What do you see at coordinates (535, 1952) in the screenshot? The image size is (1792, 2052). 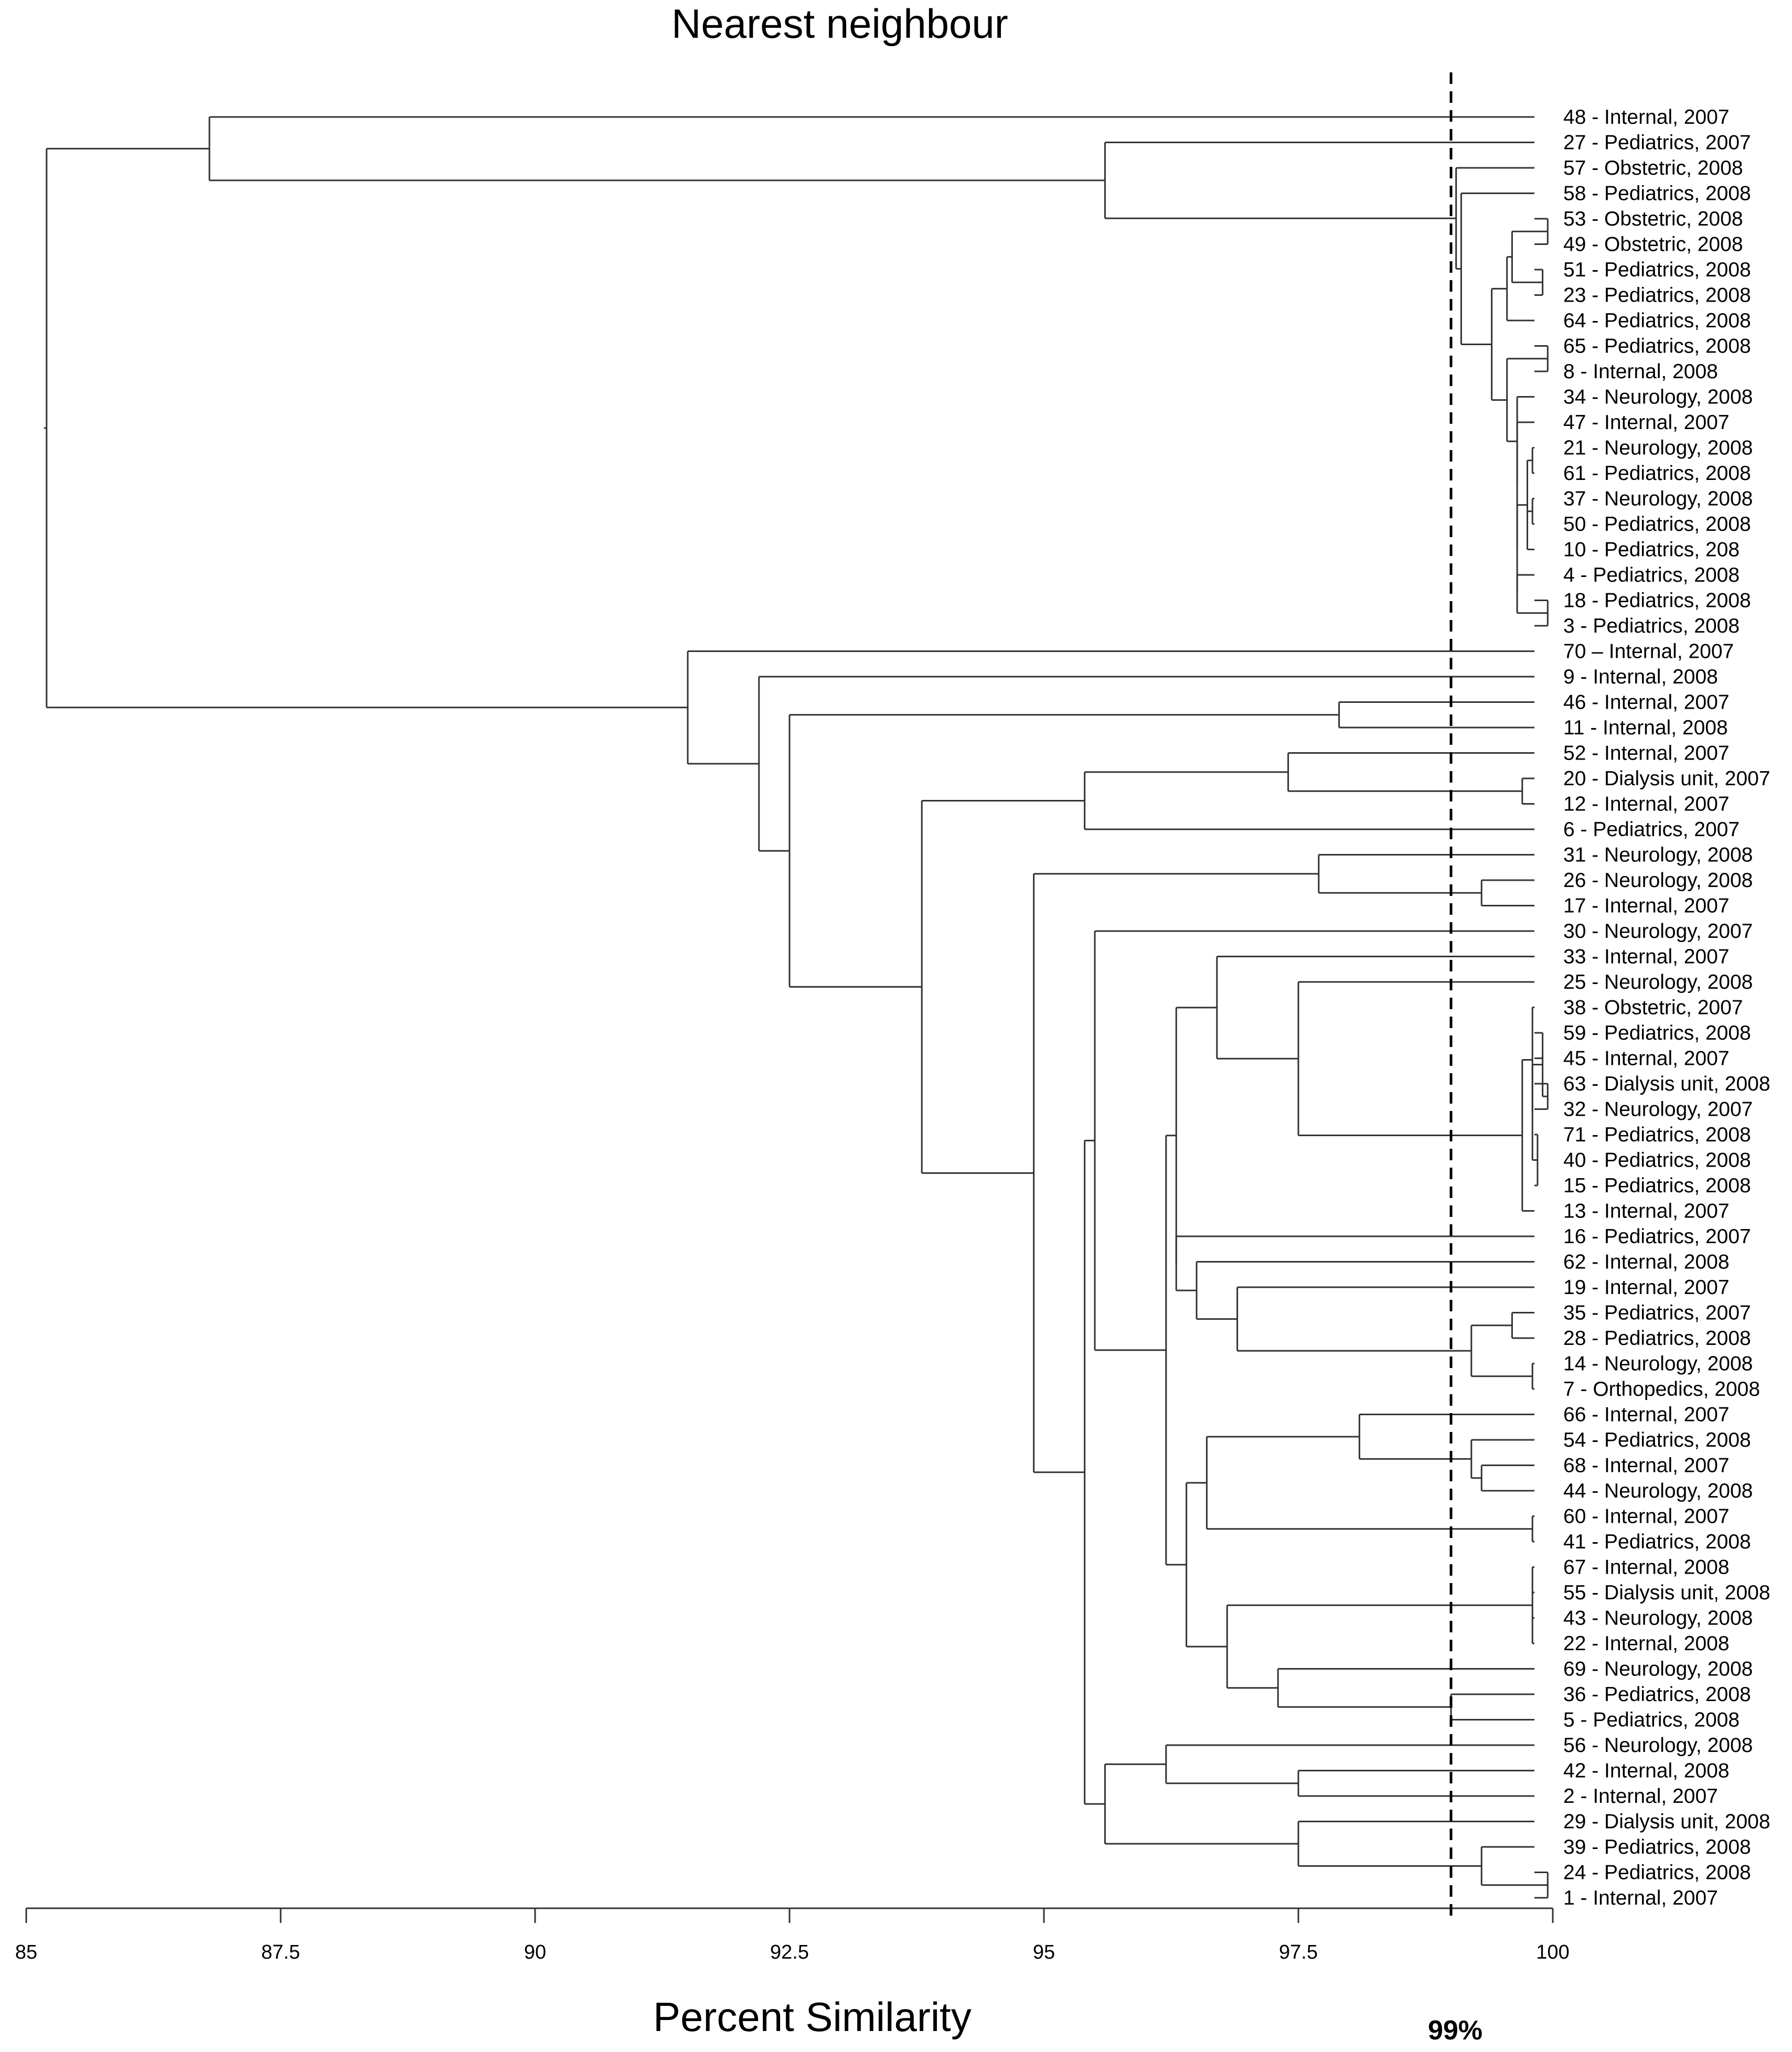 I see `tick-label: 90` at bounding box center [535, 1952].